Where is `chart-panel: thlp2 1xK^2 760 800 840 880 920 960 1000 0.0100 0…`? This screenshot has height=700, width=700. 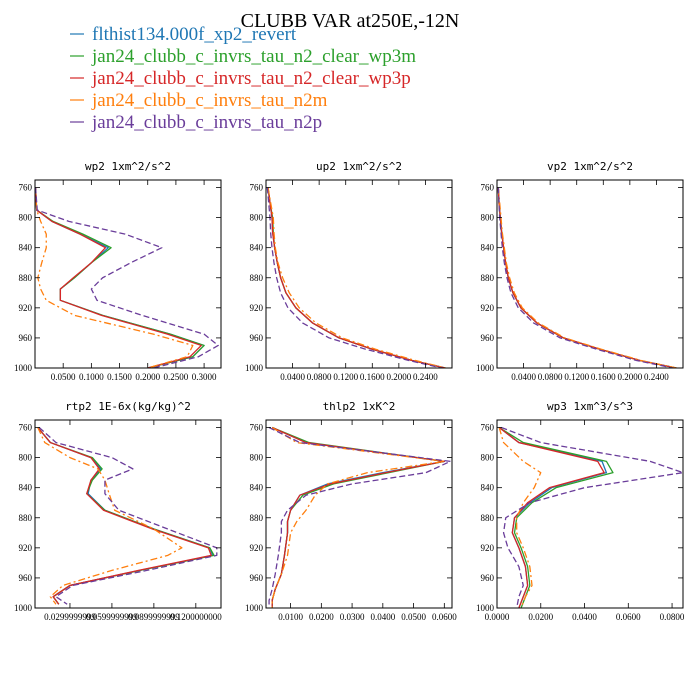
chart-panel: thlp2 1xK^2 760 800 840 880 920 960 1000 0.0100 0… is located at coordinates (351, 511).